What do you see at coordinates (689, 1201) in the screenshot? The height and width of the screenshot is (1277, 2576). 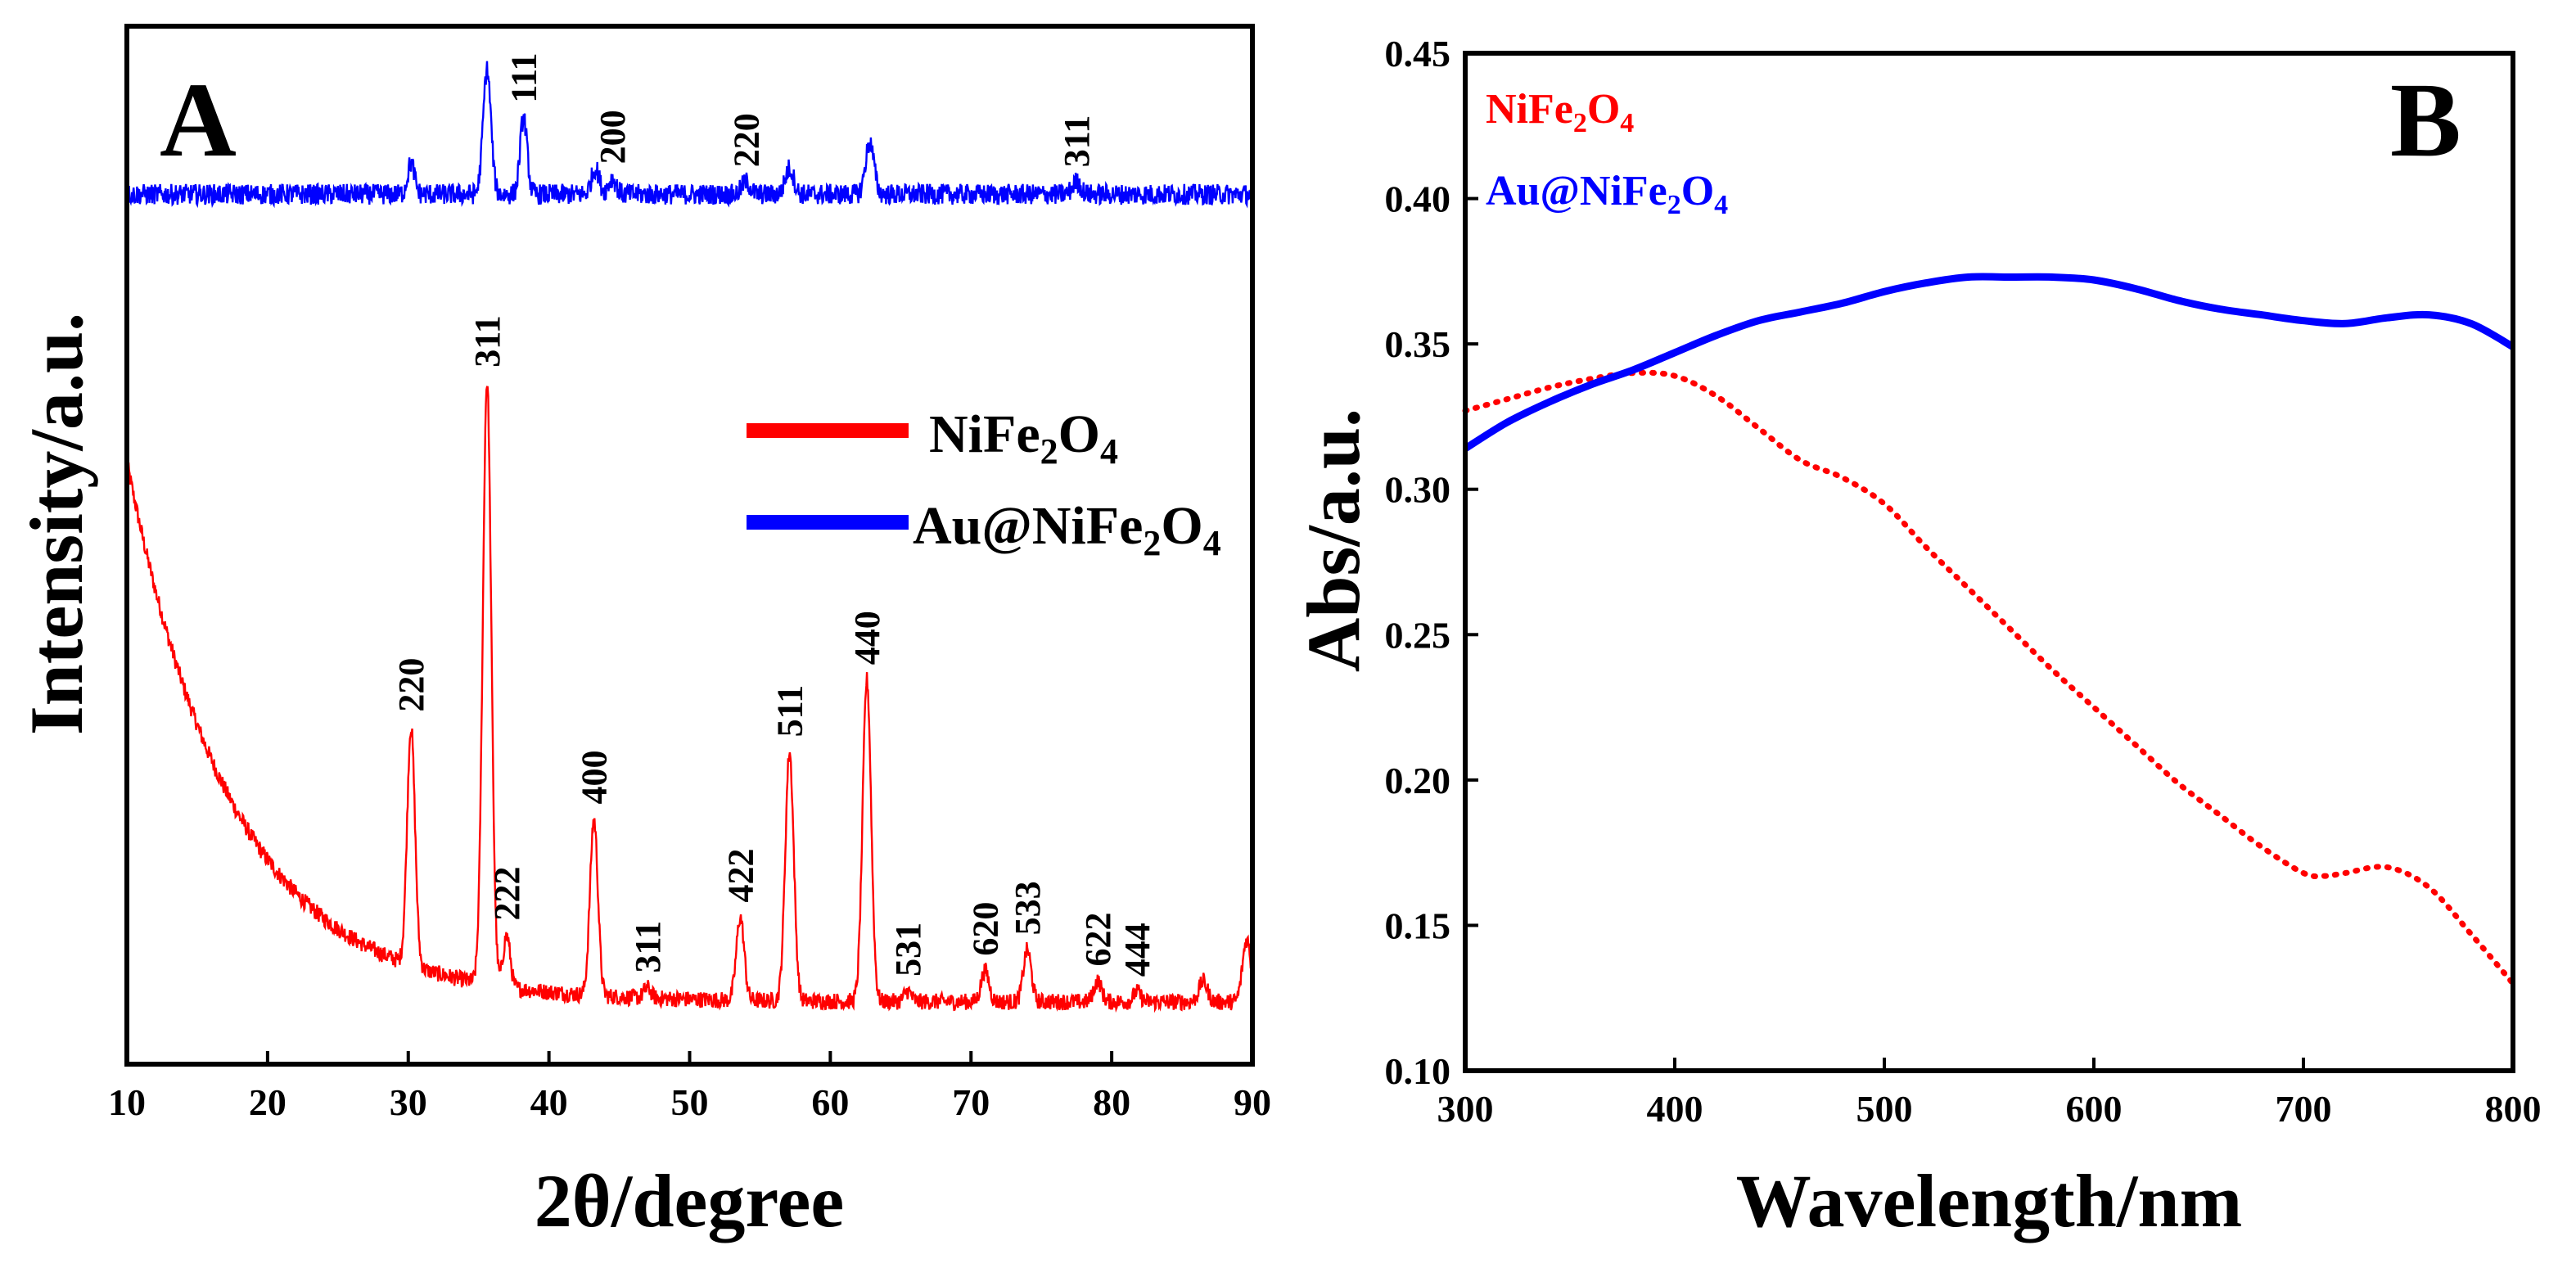 I see `panel-a-x-axis-title: 2θ/degree` at bounding box center [689, 1201].